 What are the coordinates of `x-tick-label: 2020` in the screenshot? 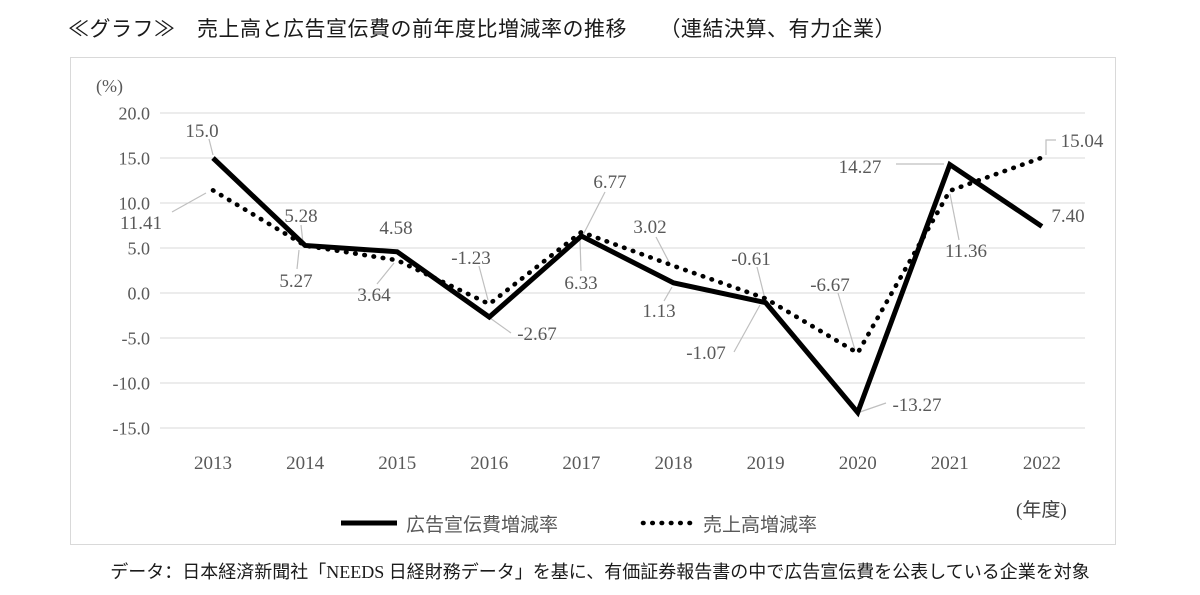 It's located at (858, 463).